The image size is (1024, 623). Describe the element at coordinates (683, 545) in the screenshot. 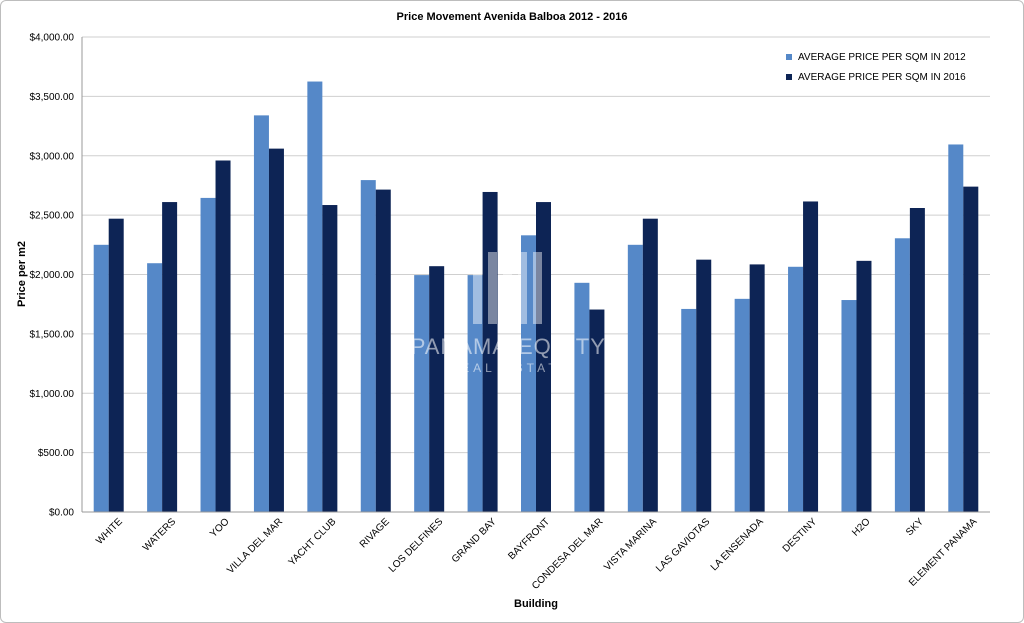

I see `x-tick-label: LAS GAVIOTAS` at that location.